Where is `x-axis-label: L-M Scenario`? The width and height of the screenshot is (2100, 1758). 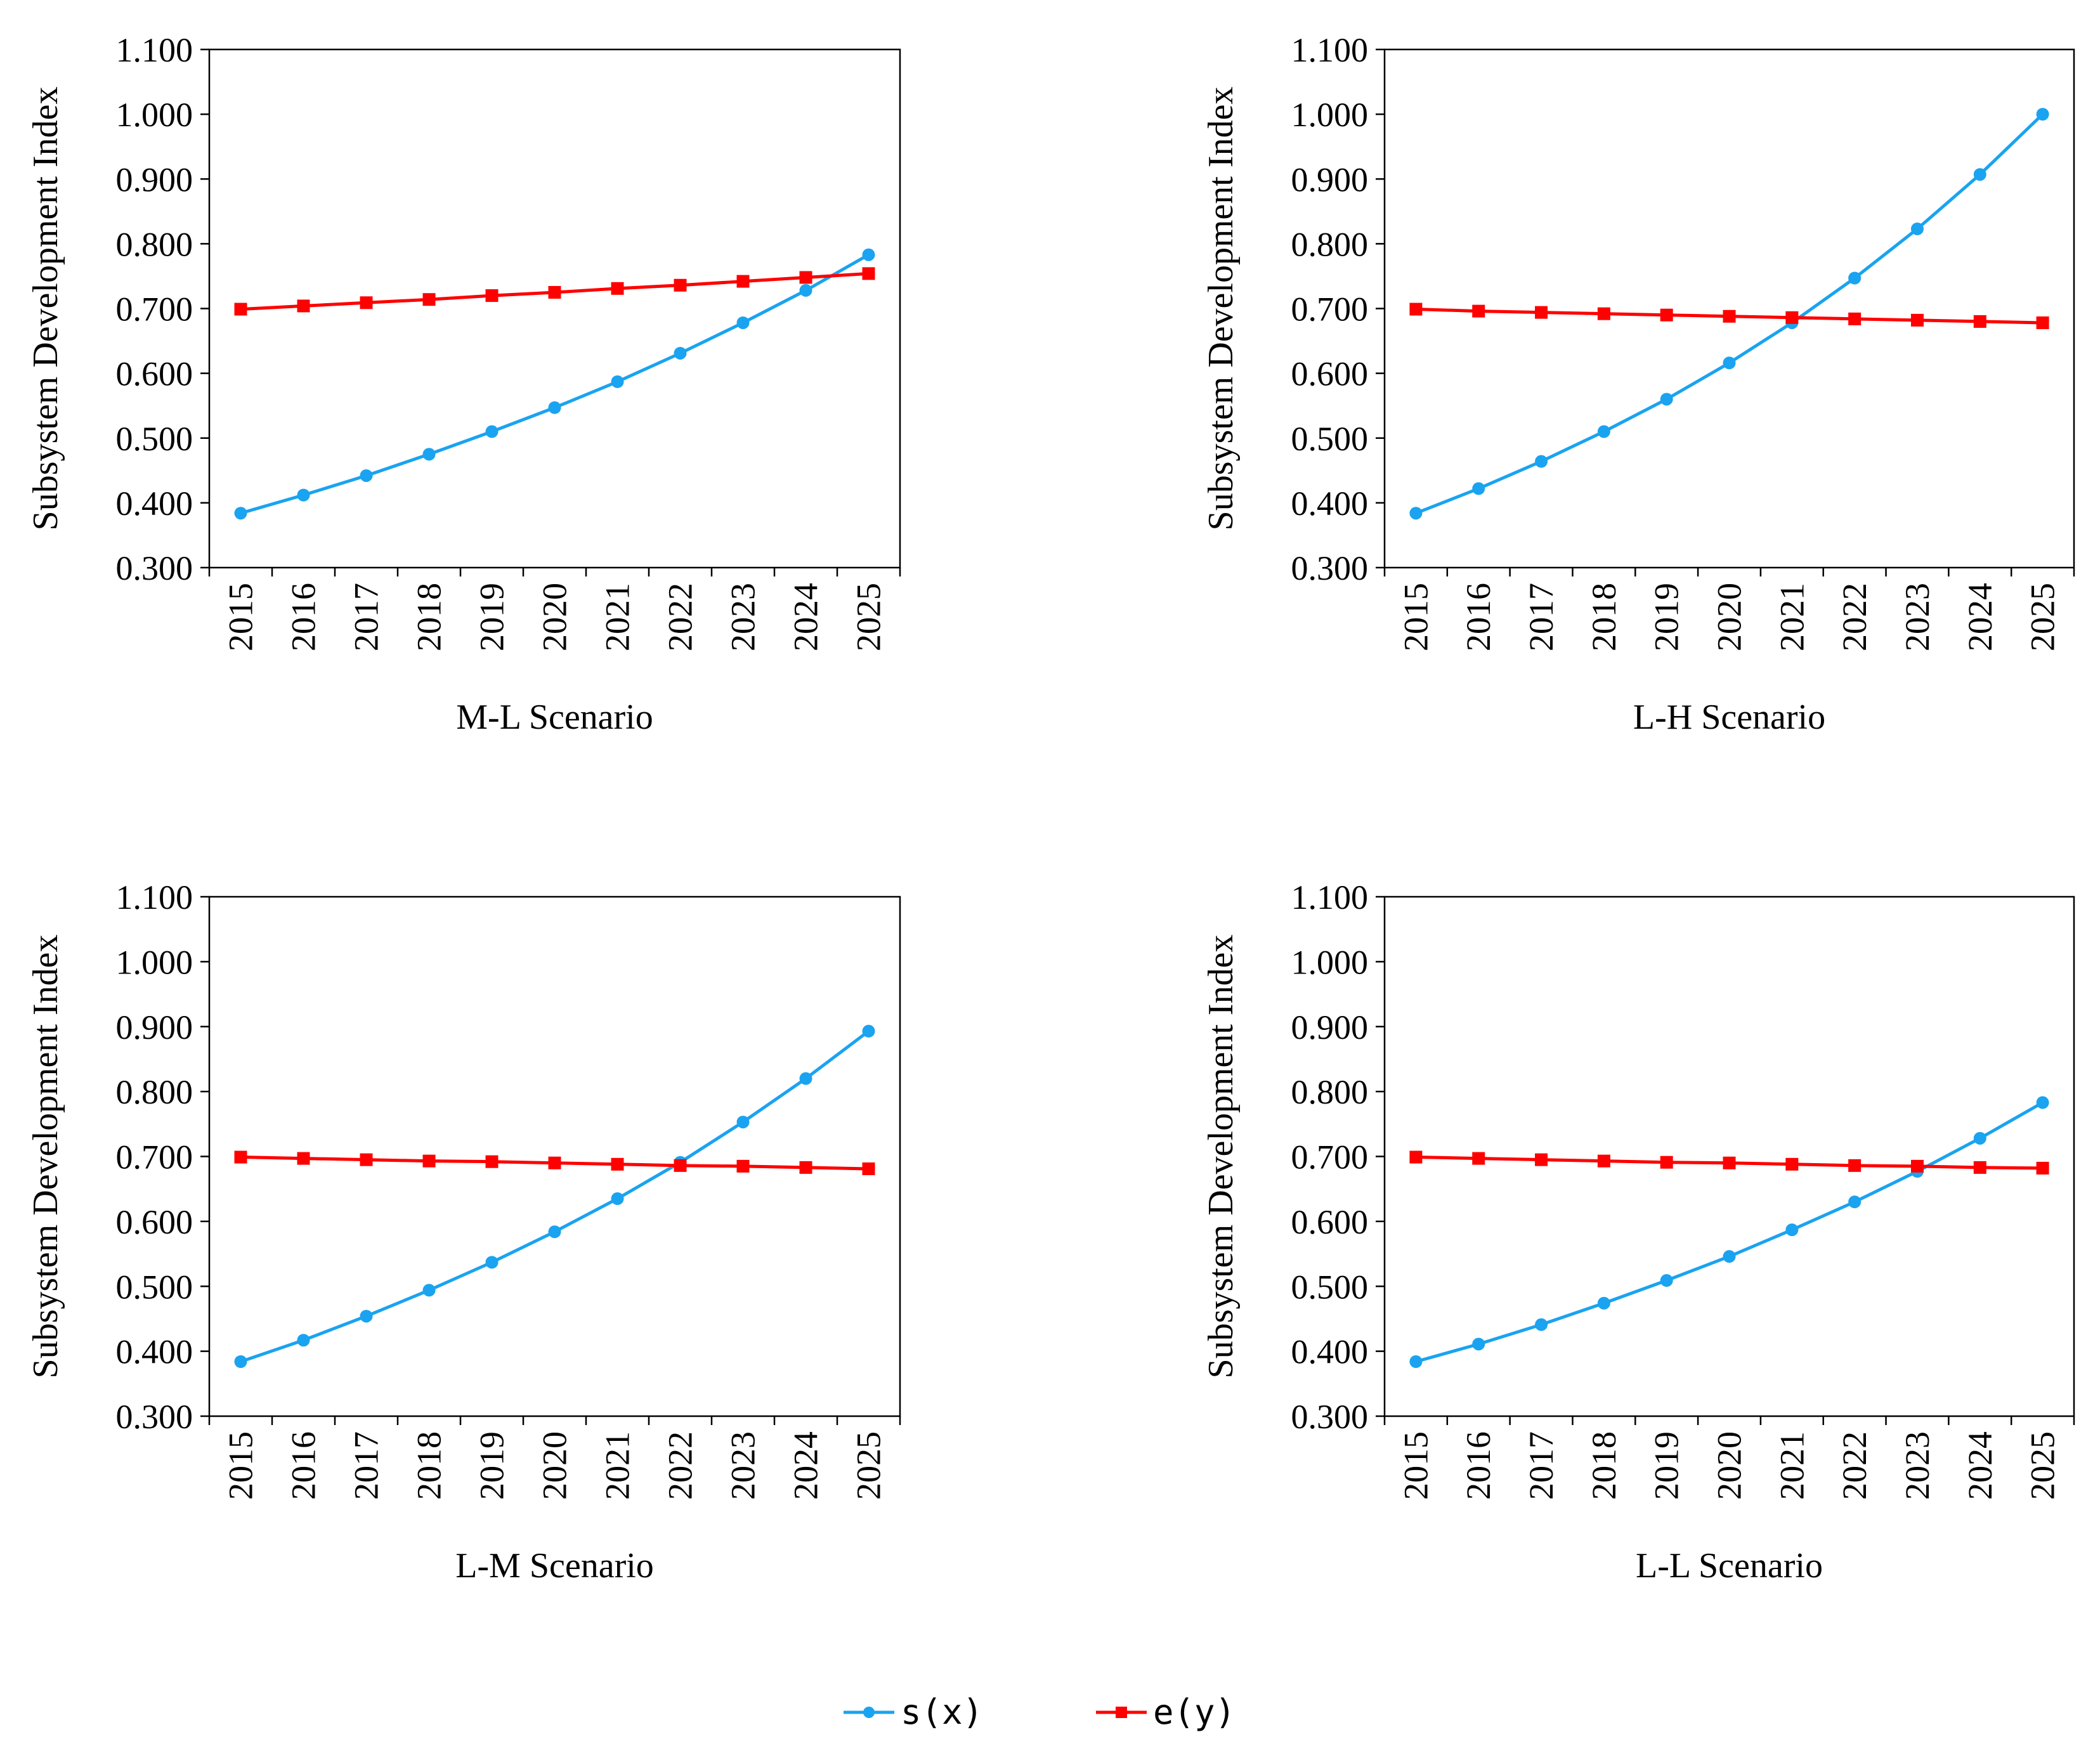 x-axis-label: L-M Scenario is located at coordinates (554, 1565).